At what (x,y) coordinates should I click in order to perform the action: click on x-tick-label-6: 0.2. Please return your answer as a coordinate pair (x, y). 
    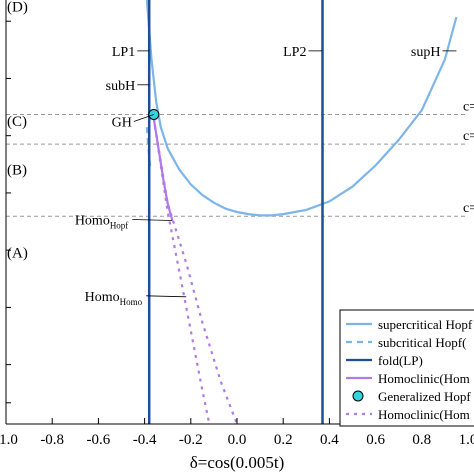
    Looking at the image, I should click on (283, 440).